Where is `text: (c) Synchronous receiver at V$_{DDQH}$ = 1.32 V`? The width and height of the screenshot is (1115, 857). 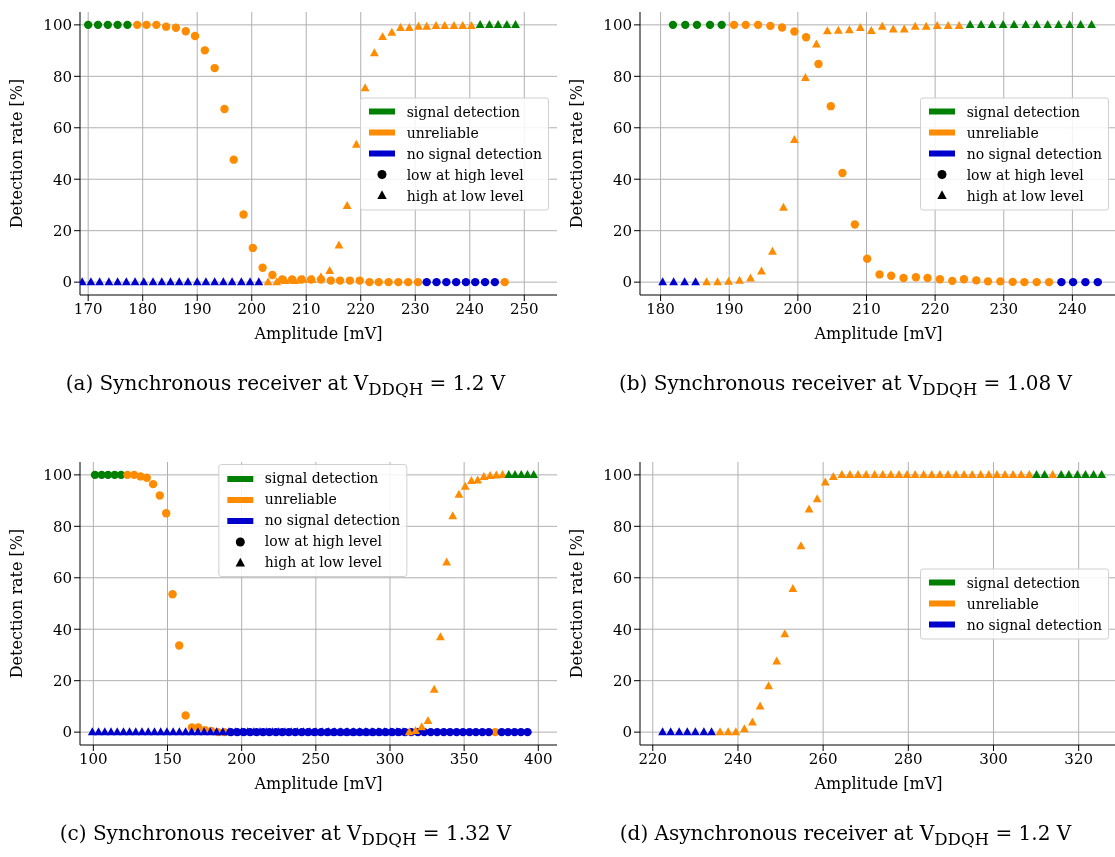
text: (c) Synchronous receiver at V$_{DDQH}$ = 1.32 V is located at coordinates (285, 835).